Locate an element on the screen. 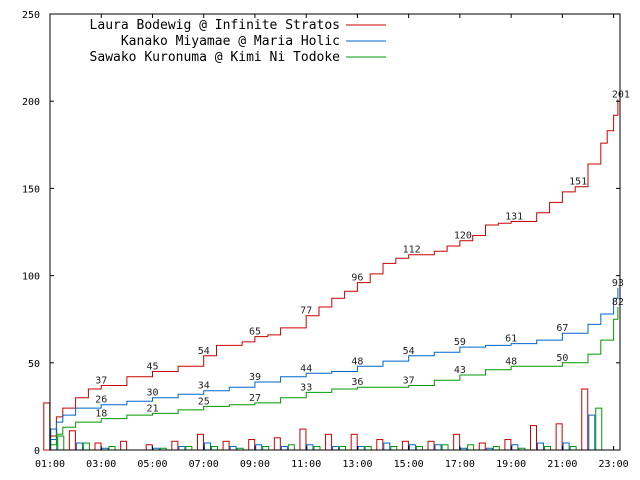 This screenshot has height=480, width=640. data-label-2-2: 25 is located at coordinates (204, 401).